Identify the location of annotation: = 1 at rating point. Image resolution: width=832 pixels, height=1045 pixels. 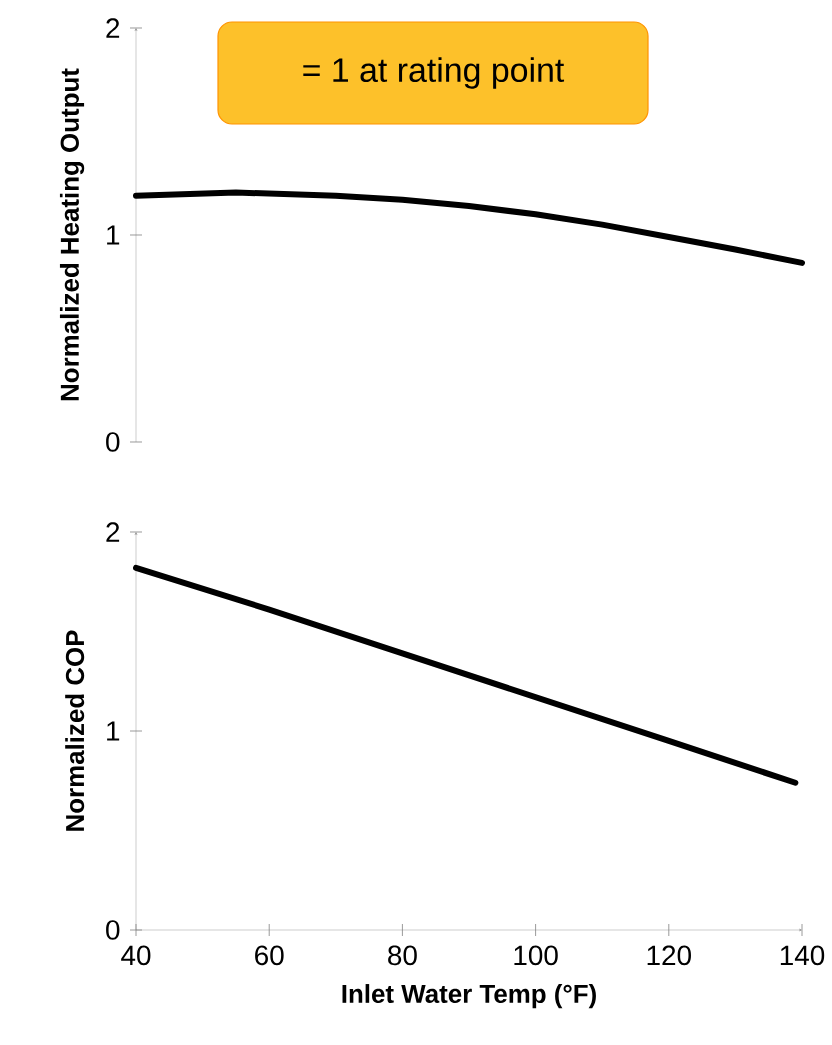
(434, 73).